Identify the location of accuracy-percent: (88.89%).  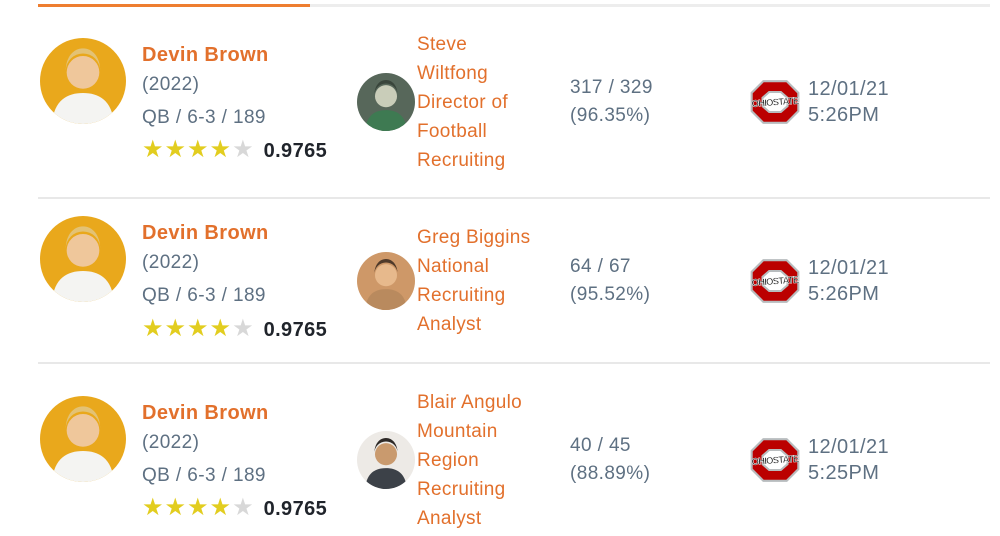
(610, 473).